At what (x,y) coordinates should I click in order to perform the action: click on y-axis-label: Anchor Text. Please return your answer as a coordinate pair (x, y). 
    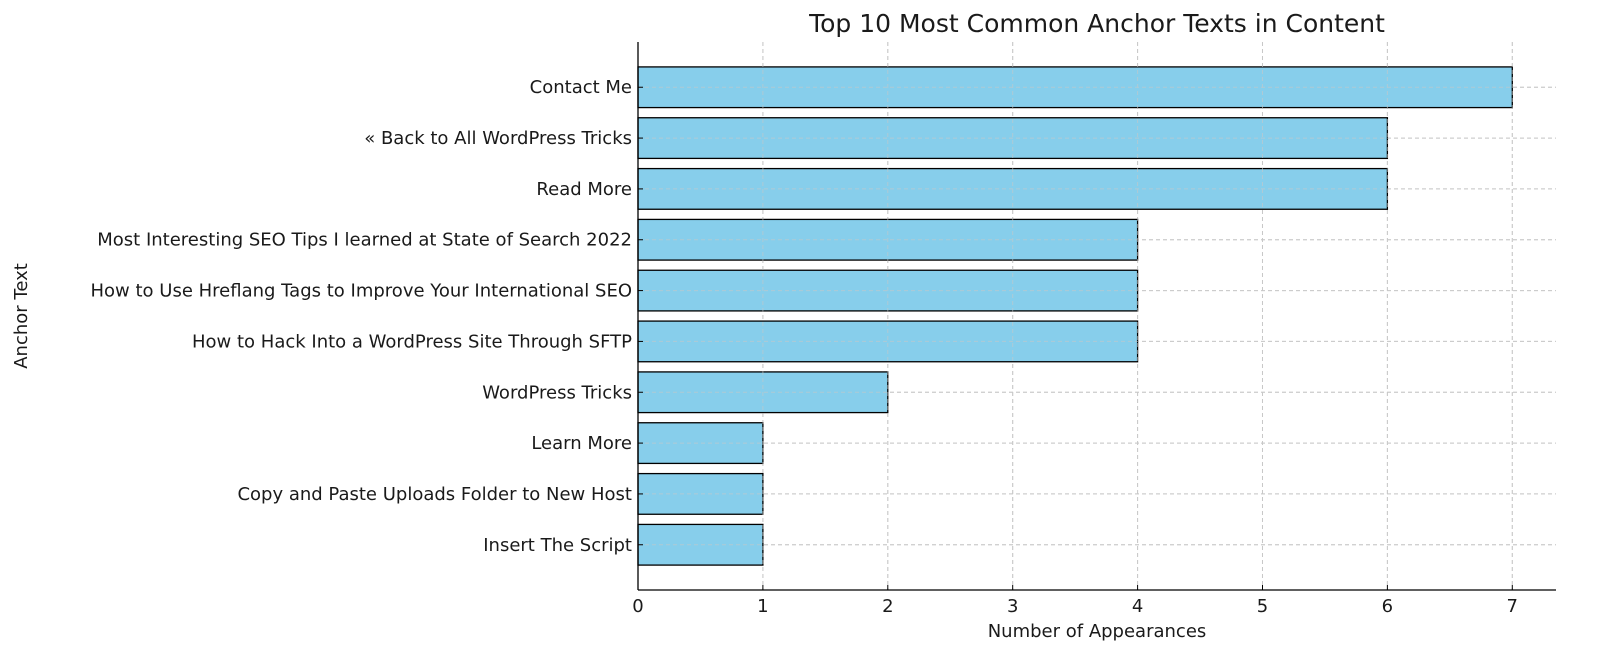
    Looking at the image, I should click on (21, 316).